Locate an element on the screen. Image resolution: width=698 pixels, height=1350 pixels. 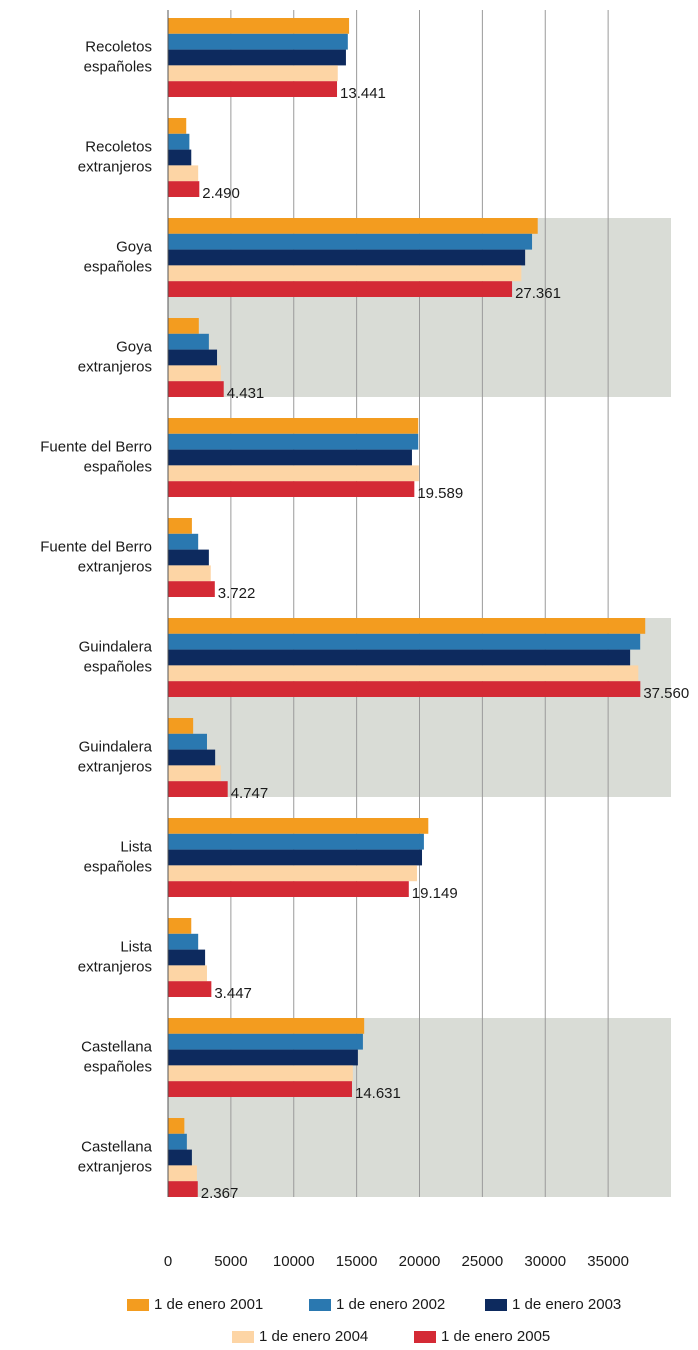
x-tick-label: 0 is located at coordinates (168, 1261).